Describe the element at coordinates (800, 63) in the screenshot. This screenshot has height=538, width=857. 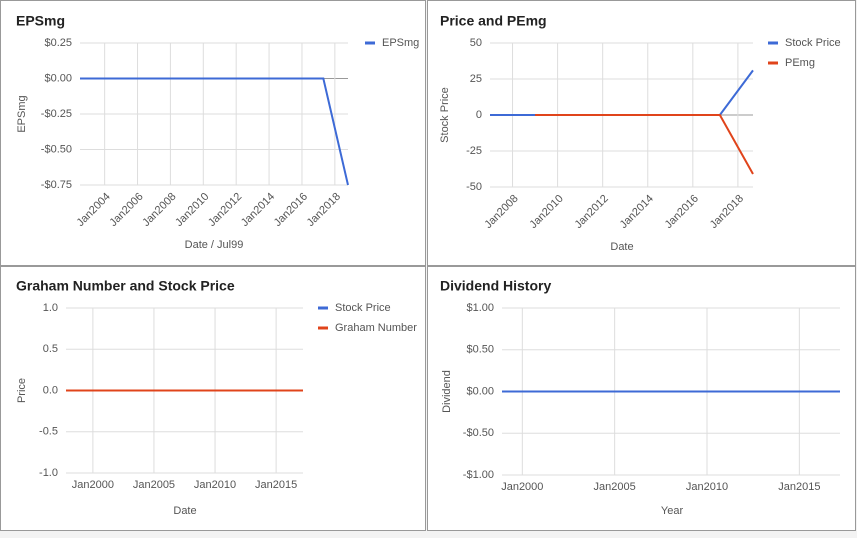
I see `legend-label: PEmg` at that location.